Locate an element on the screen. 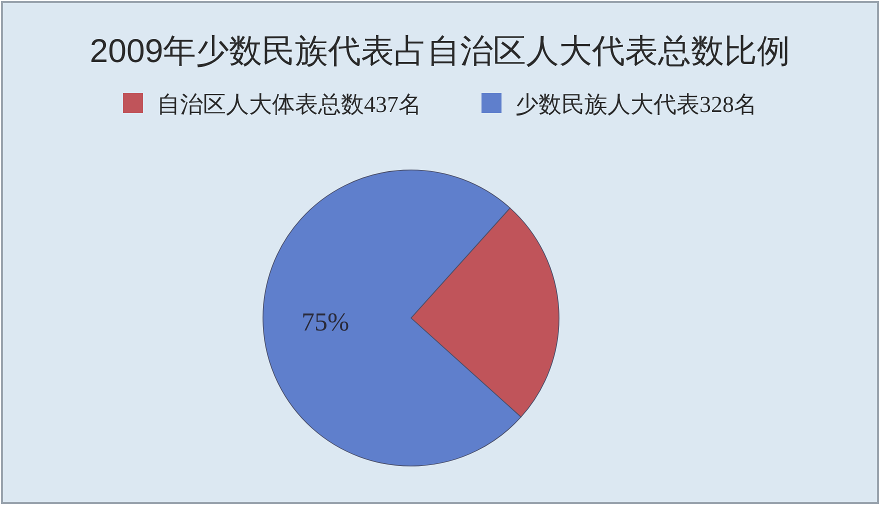 Image resolution: width=880 pixels, height=505 pixels. value-labels: 75% is located at coordinates (325, 322).